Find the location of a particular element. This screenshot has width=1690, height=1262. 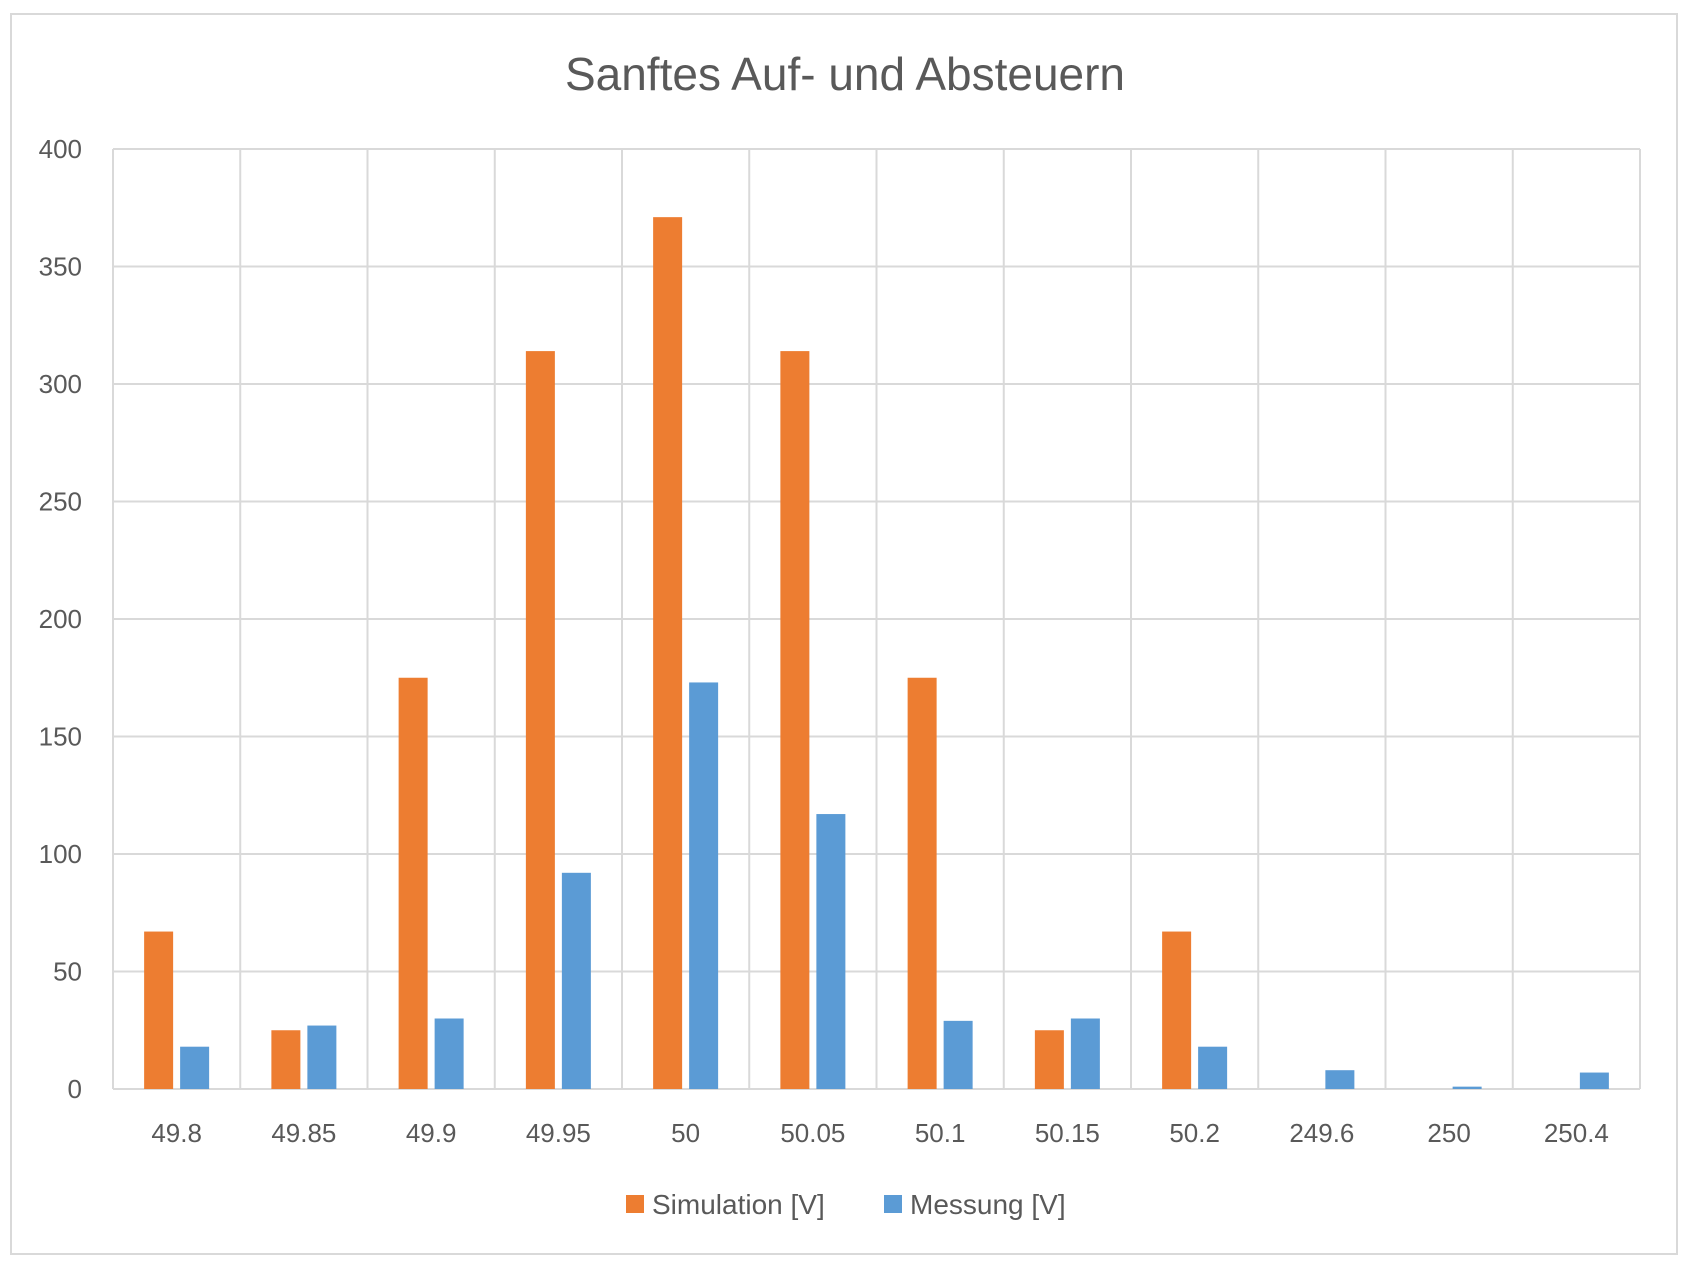

legend-label-messung: Messung [V] is located at coordinates (988, 1204).